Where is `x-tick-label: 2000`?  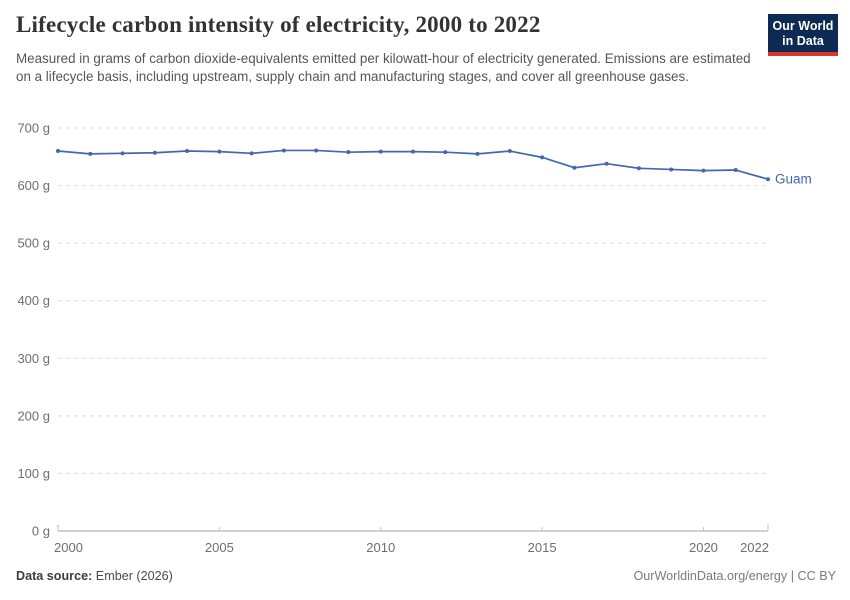 x-tick-label: 2000 is located at coordinates (68, 547).